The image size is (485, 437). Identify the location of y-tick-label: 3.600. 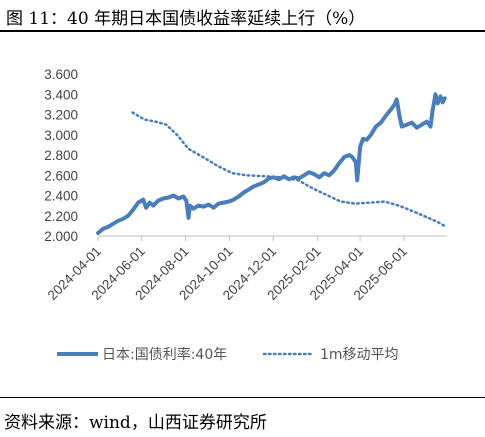
(61, 74).